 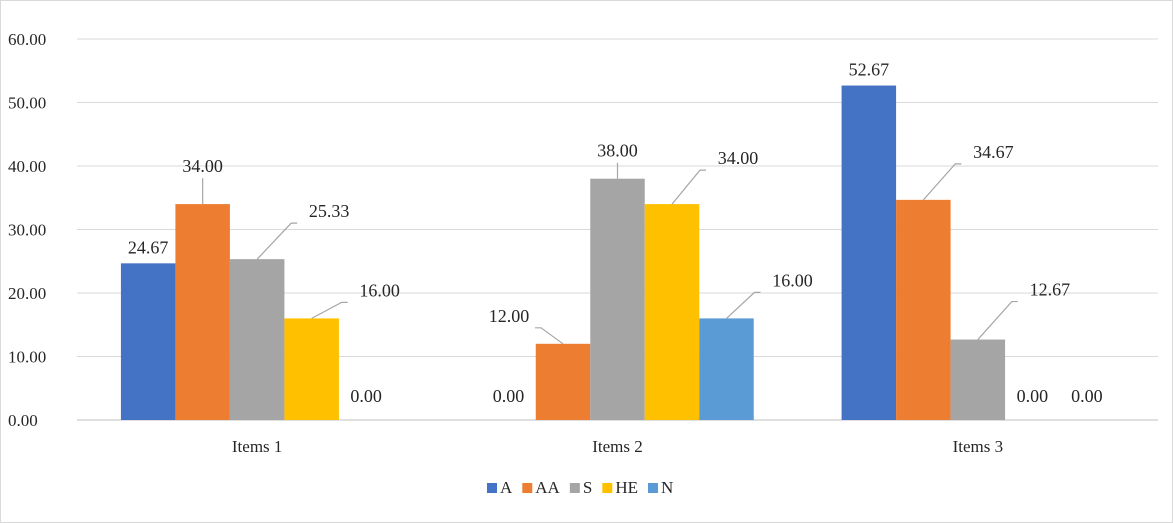 What do you see at coordinates (993, 152) in the screenshot?
I see `data-label: 34.67` at bounding box center [993, 152].